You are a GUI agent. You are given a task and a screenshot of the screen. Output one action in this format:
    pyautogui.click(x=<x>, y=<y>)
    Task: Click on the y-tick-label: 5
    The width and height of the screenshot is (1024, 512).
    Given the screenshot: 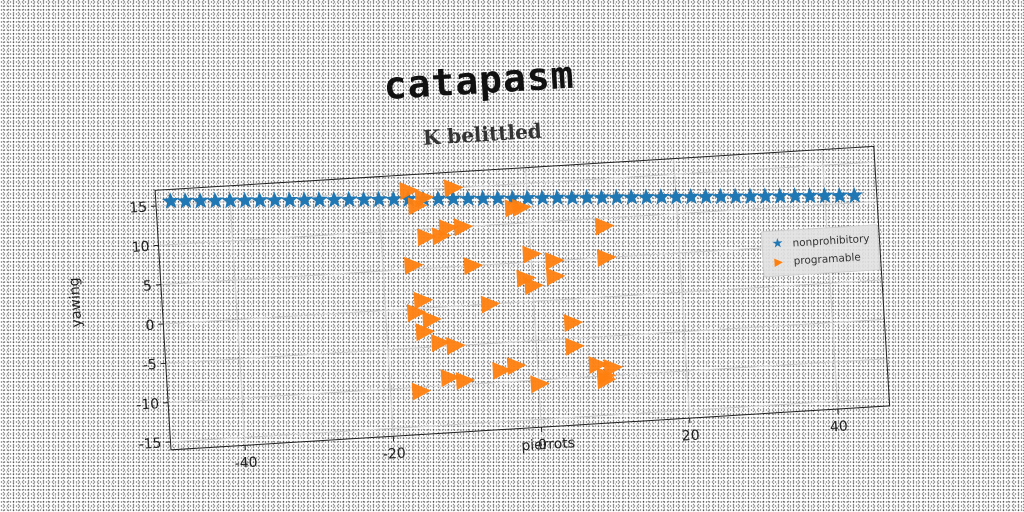 What is the action you would take?
    pyautogui.click(x=148, y=286)
    